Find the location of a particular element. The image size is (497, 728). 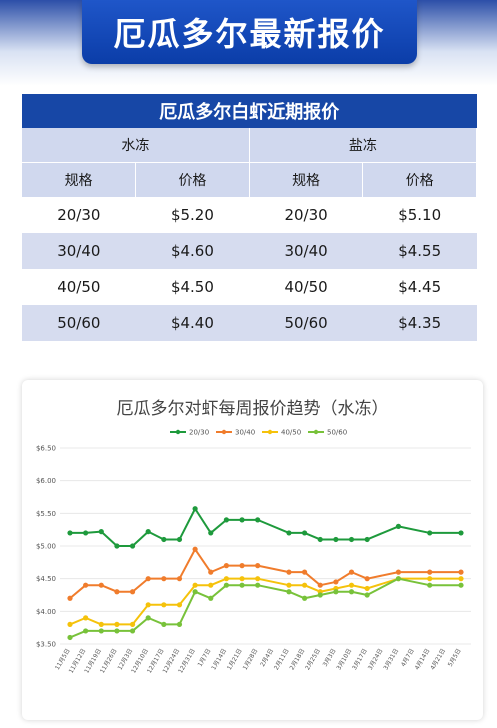

table-row: 30/40 $4.60 30/40 $4.55 is located at coordinates (249, 251).